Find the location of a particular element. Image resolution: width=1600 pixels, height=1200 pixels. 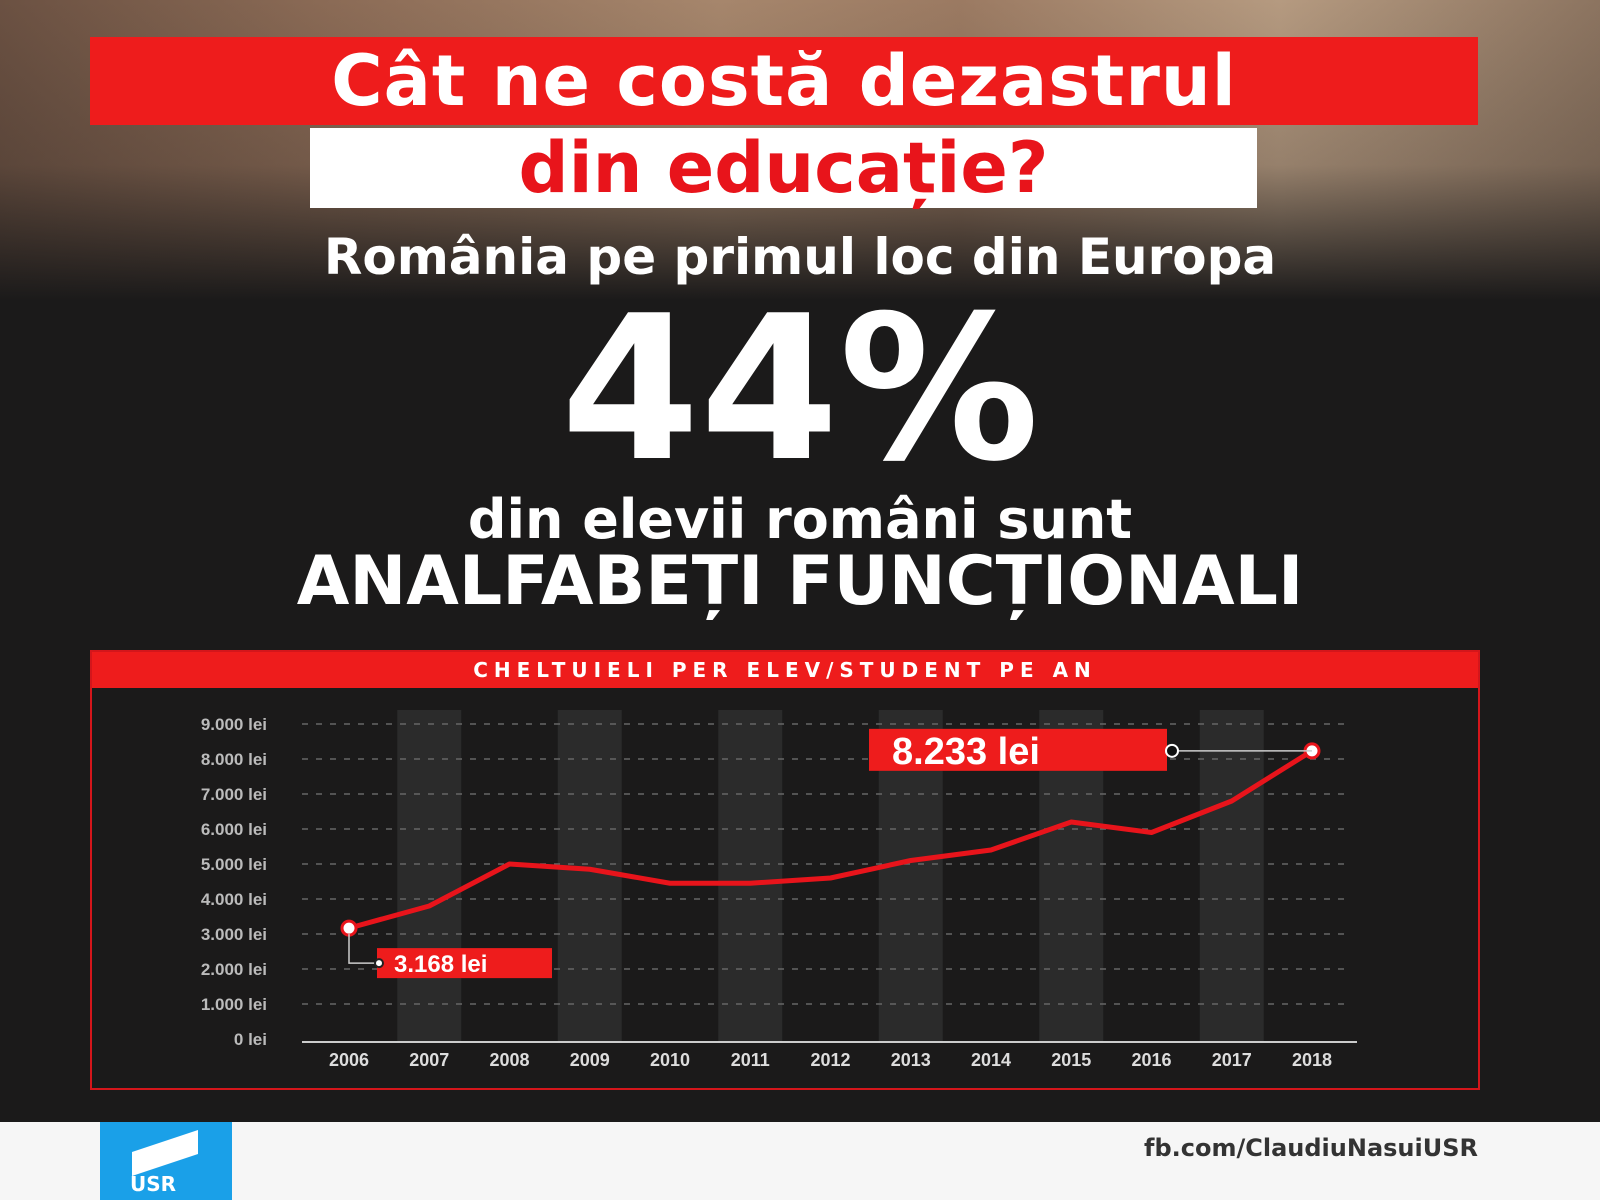

y-tick-label: 3.000 lei is located at coordinates (234, 934).